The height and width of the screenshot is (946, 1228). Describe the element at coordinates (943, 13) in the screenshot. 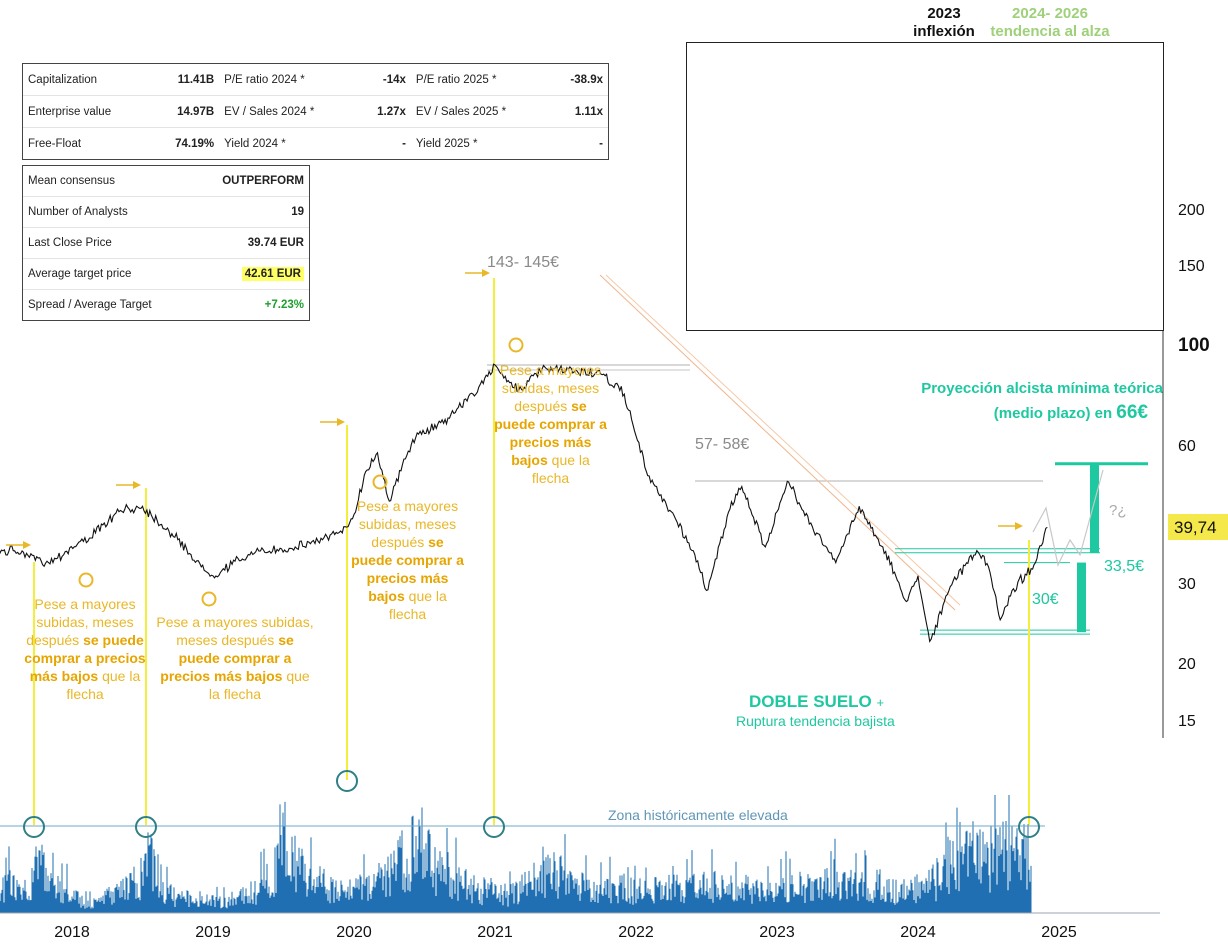

I see `inflection-year: 2023` at that location.